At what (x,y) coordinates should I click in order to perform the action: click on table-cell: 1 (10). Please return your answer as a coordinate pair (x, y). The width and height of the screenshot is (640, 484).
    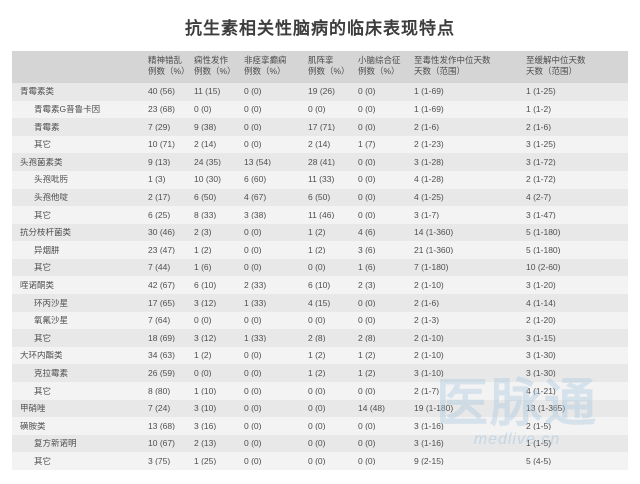
    Looking at the image, I should click on (205, 391).